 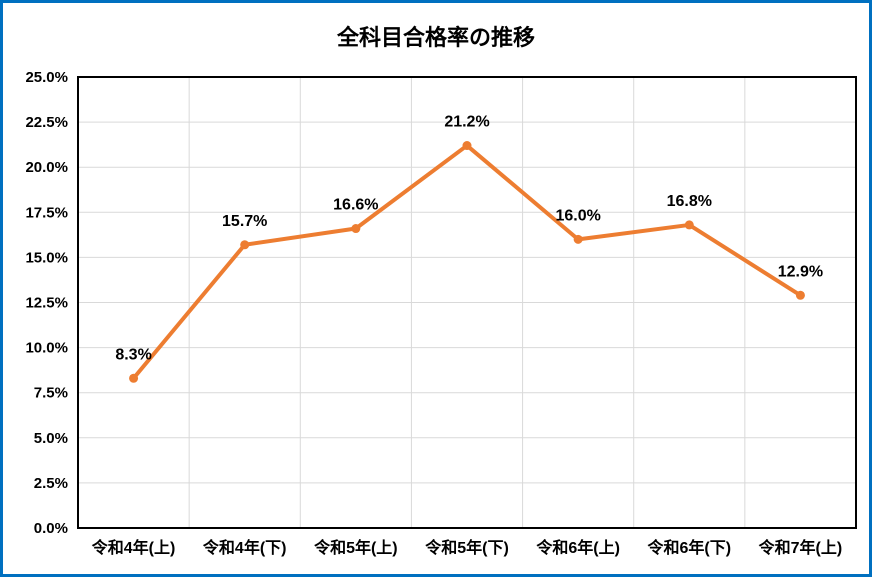 I want to click on data-label: 15.7%, so click(x=244, y=221).